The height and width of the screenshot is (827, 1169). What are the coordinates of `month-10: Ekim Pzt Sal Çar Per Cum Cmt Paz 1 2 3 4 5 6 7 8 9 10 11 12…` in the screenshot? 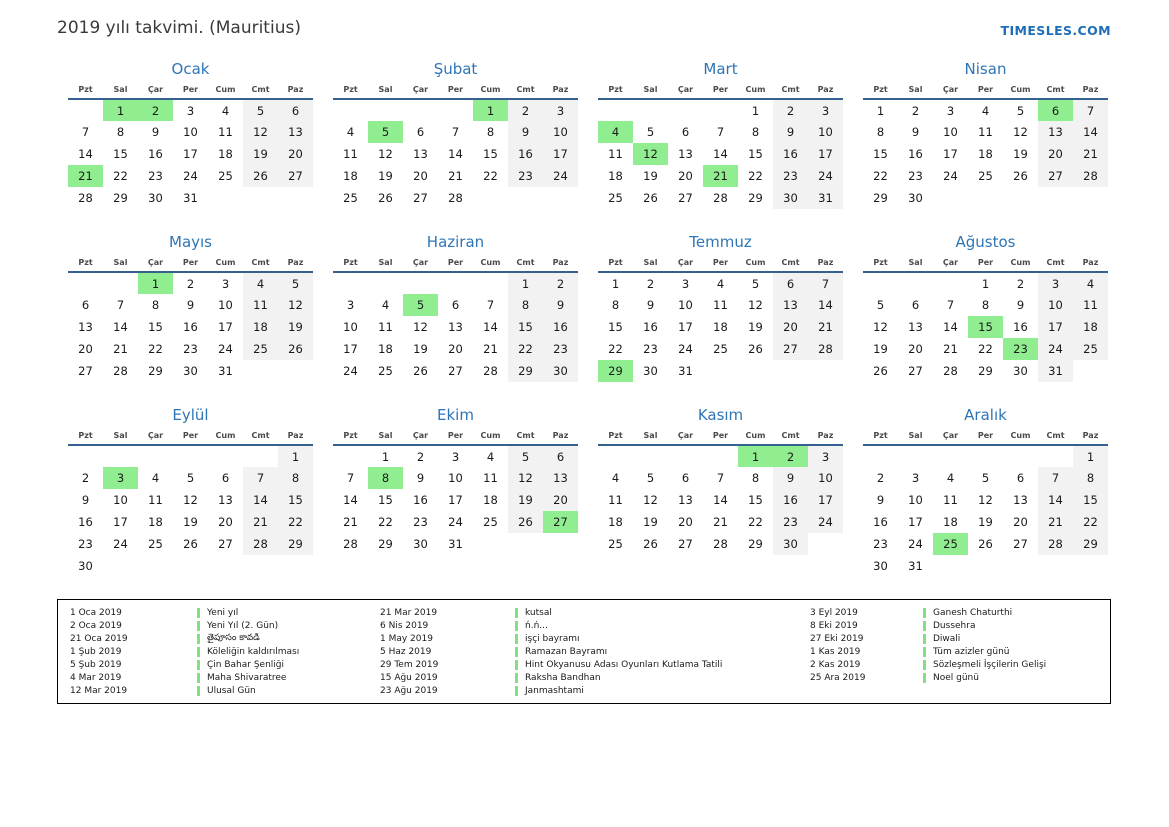 It's located at (455, 490).